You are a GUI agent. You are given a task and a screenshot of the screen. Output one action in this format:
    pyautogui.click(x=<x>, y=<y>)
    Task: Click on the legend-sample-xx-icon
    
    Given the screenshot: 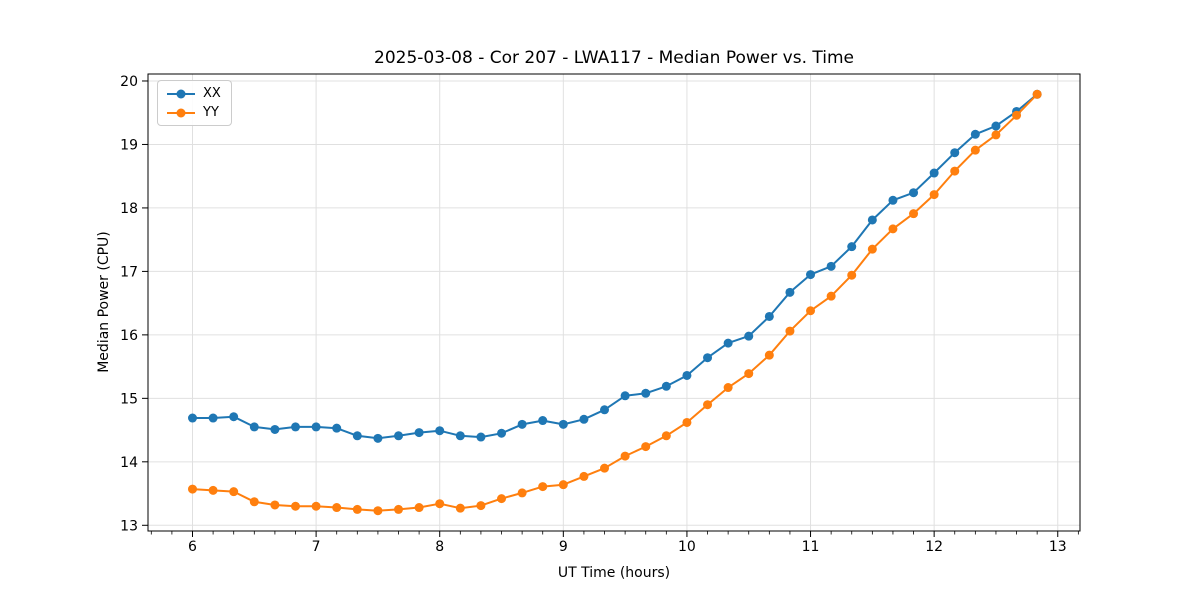 What is the action you would take?
    pyautogui.click(x=181, y=93)
    